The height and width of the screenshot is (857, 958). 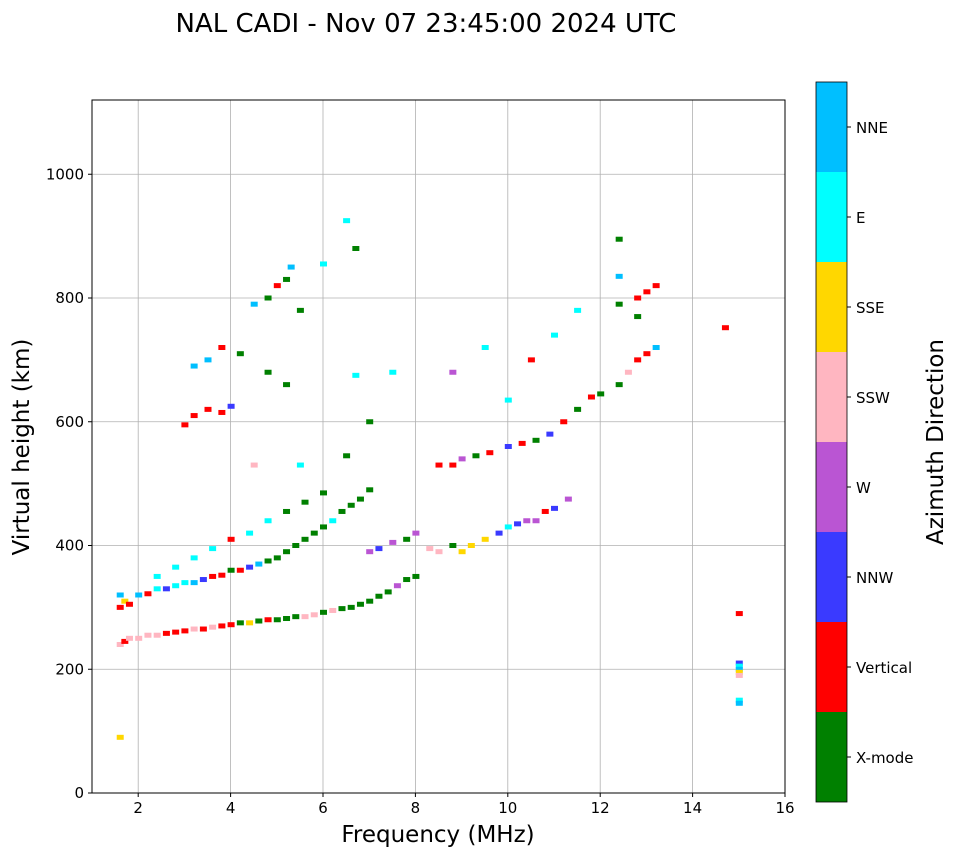 I want to click on colorbar-tick-label: SSW, so click(x=873, y=398).